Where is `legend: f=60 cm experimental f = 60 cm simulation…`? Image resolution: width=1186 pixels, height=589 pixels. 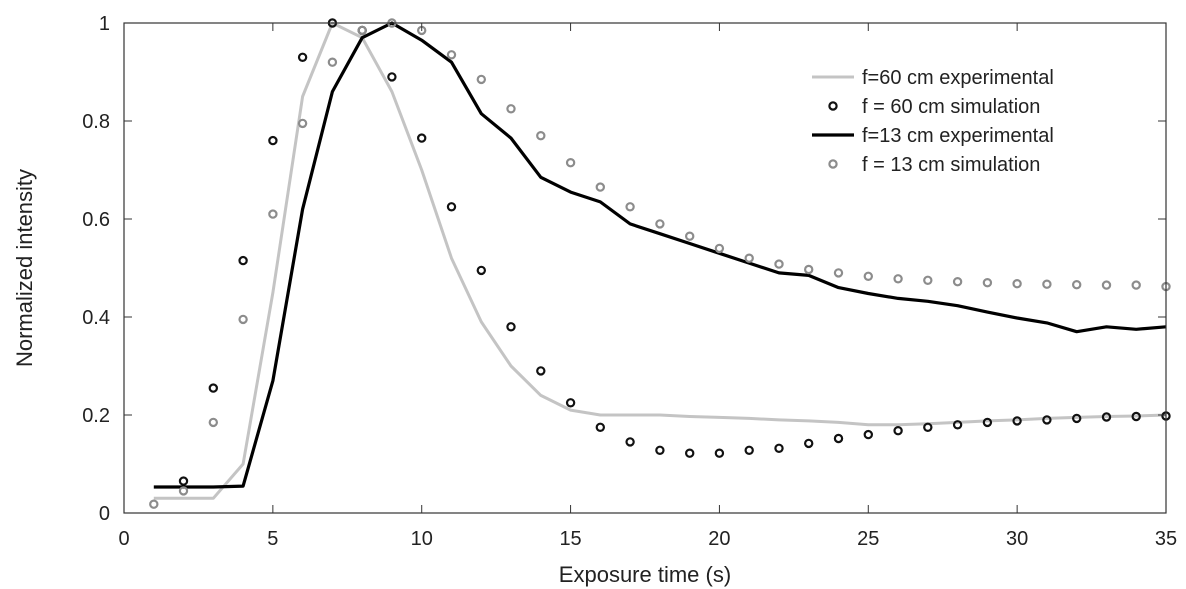 legend: f=60 cm experimental f = 60 cm simulation… is located at coordinates (965, 127).